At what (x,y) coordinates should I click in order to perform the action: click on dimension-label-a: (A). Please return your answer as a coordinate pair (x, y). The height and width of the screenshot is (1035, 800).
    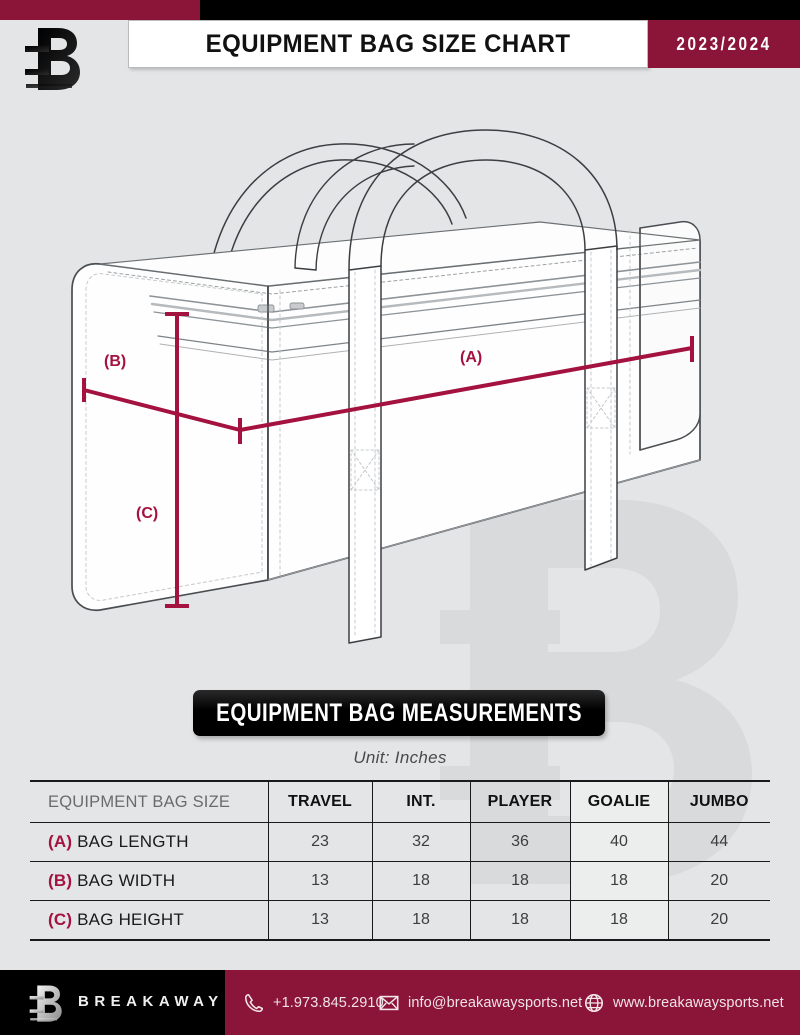
    Looking at the image, I should click on (471, 357).